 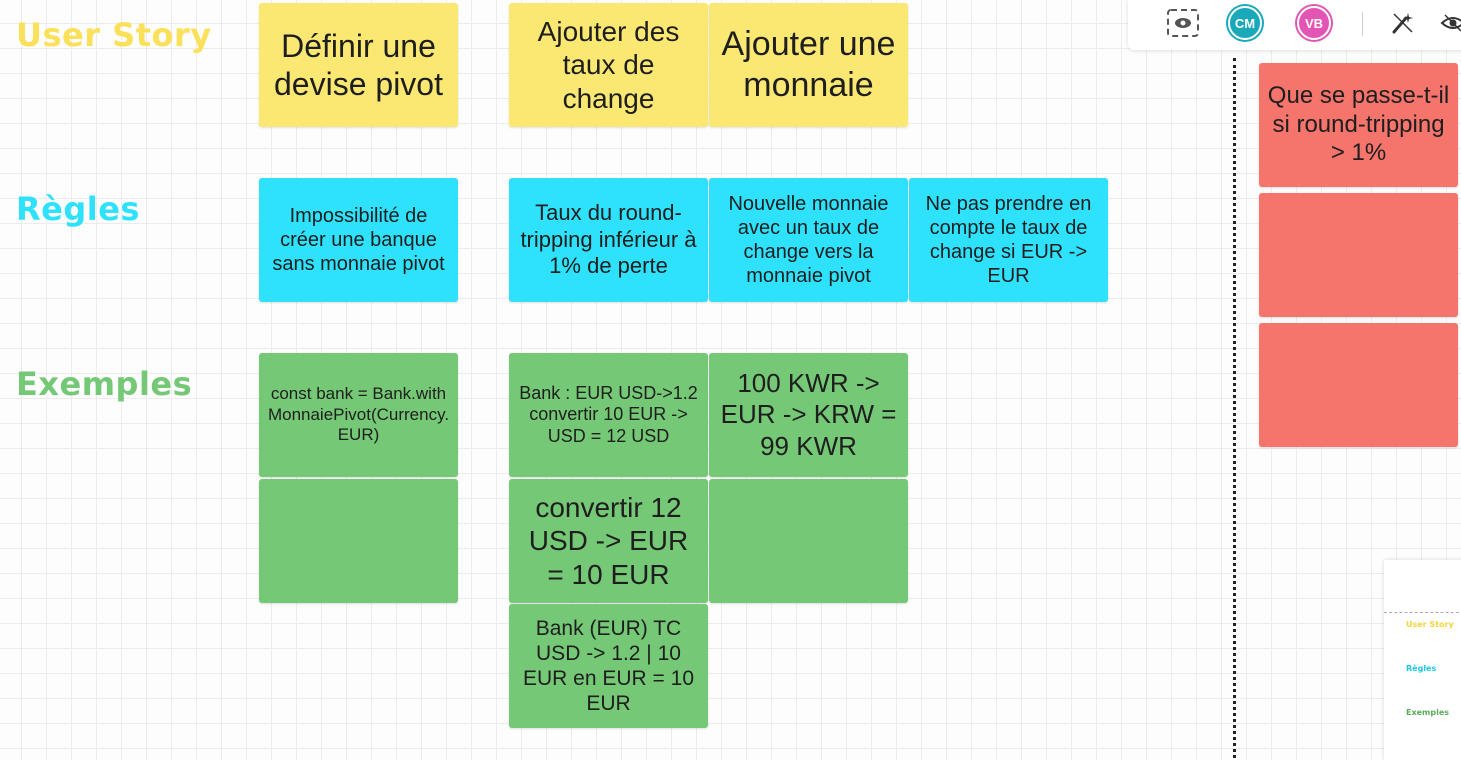 I want to click on minimap-label-exemples: Exemples, so click(x=1428, y=712).